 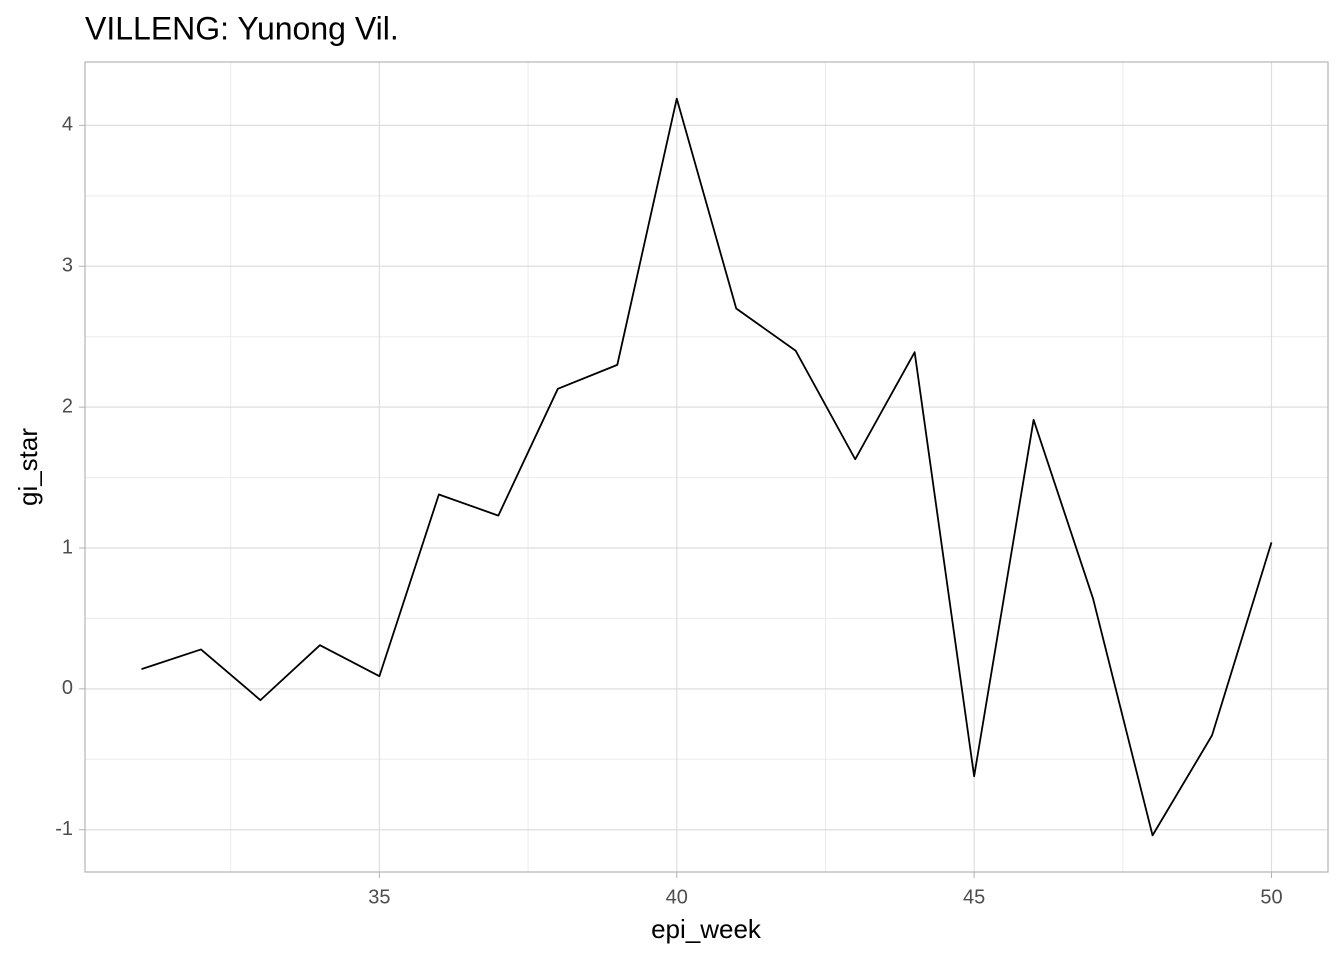 What do you see at coordinates (67, 688) in the screenshot?
I see `y-tick-label: 0` at bounding box center [67, 688].